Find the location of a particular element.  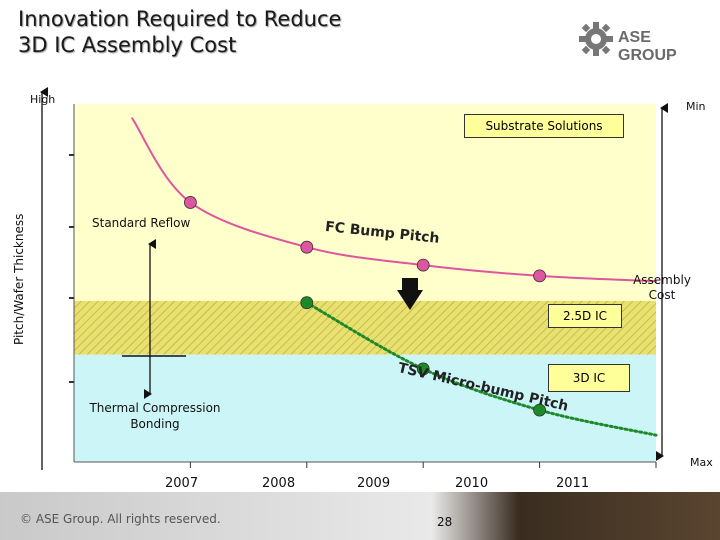

assembly-cost-label: Assembly Cost is located at coordinates (662, 287).